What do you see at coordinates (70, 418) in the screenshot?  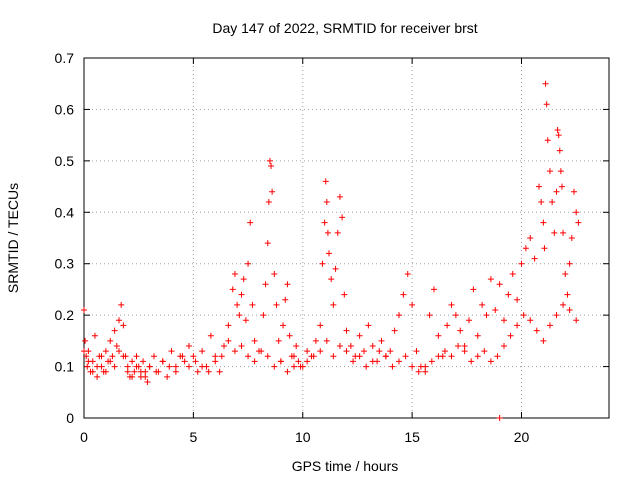 I see `y-tick-label: 0` at bounding box center [70, 418].